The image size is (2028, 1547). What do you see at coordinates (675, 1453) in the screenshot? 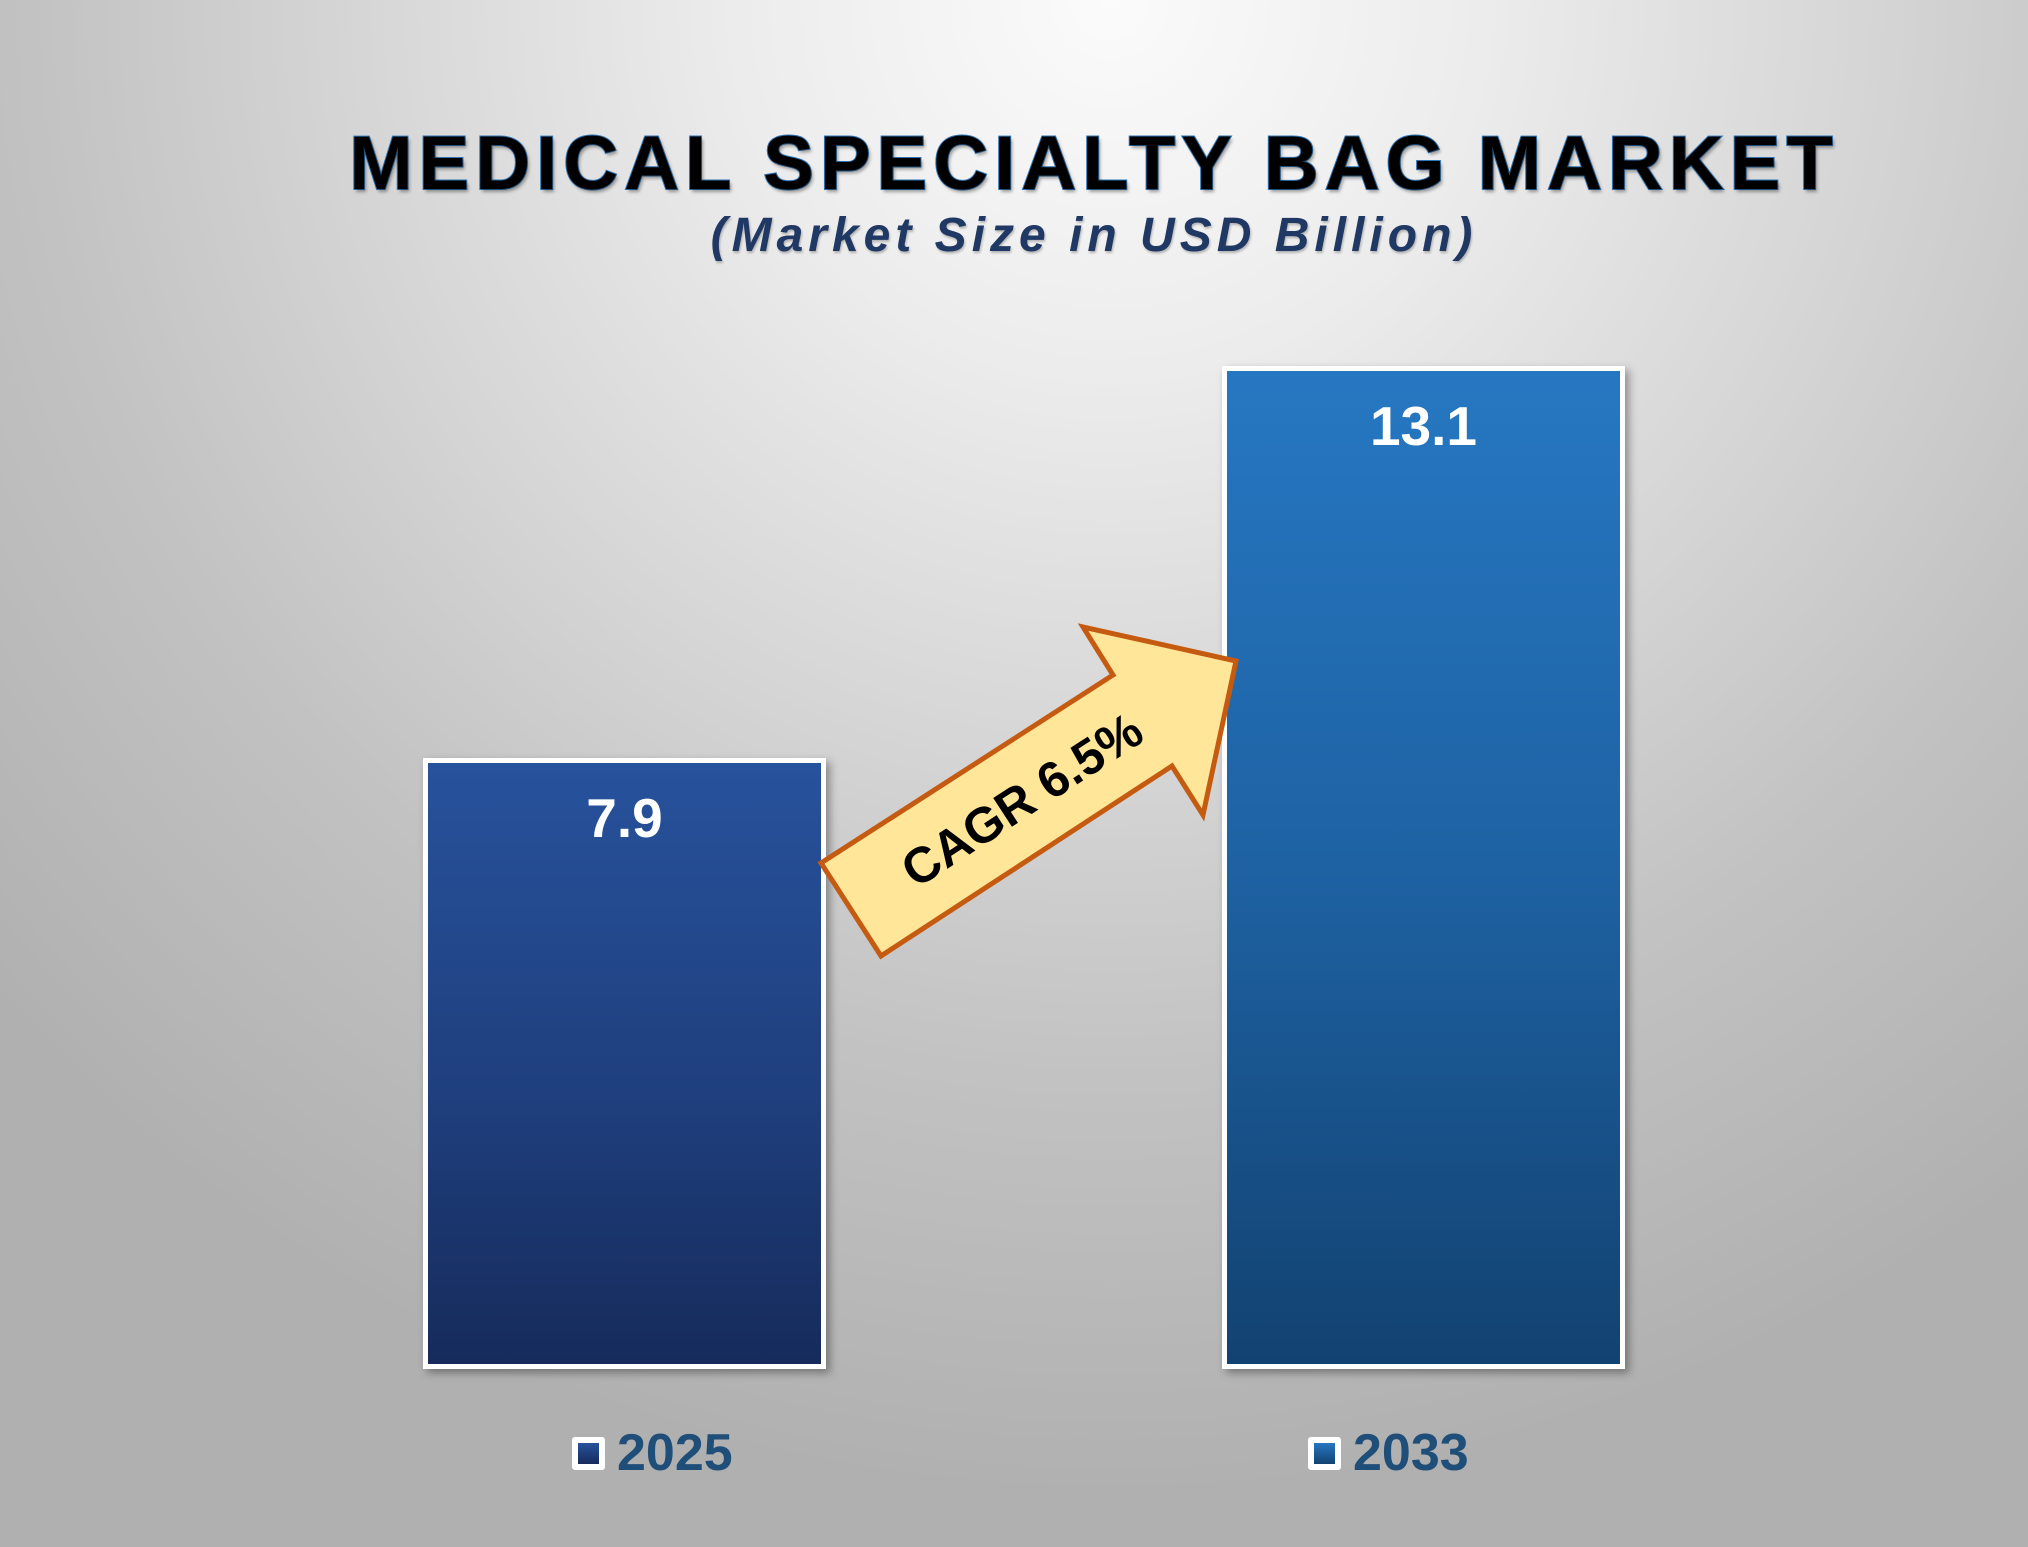
I see `legend-label: 2025` at bounding box center [675, 1453].